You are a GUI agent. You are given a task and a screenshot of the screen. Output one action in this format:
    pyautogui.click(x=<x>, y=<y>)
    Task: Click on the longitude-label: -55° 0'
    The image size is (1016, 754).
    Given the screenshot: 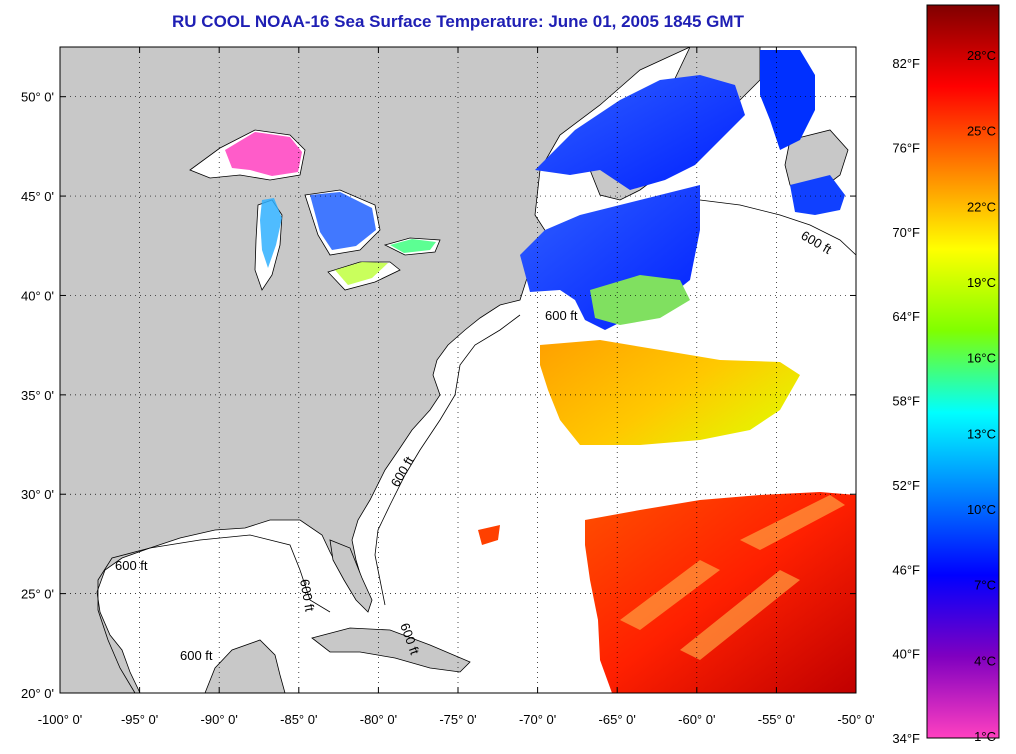 What is the action you would take?
    pyautogui.click(x=776, y=719)
    